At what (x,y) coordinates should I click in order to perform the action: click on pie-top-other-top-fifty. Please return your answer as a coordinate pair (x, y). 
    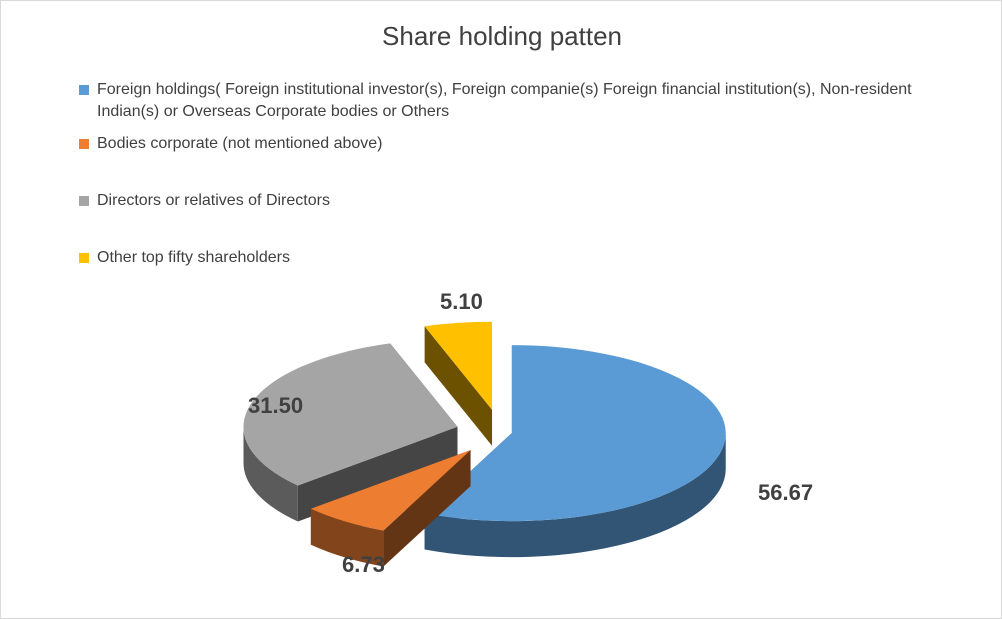
    Looking at the image, I should click on (458, 365).